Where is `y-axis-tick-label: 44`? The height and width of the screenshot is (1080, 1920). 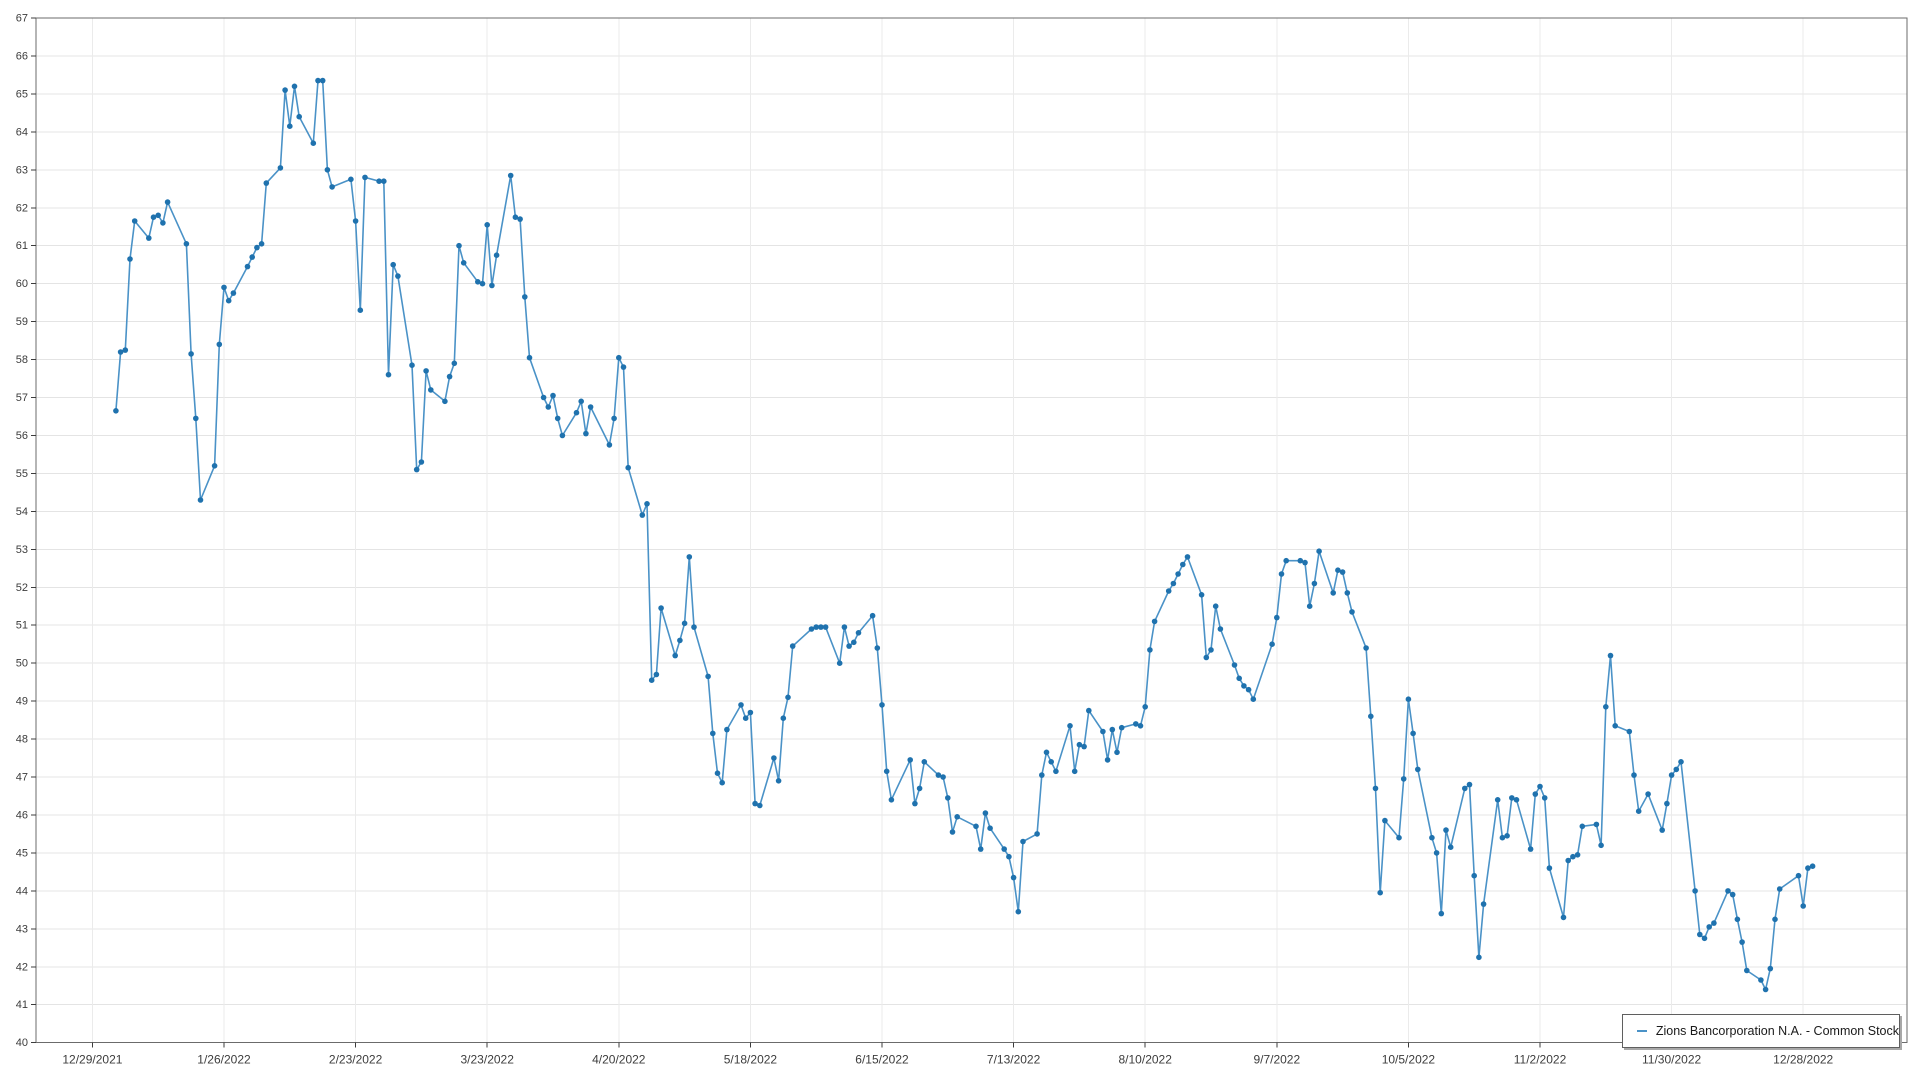 y-axis-tick-label: 44 is located at coordinates (22, 891).